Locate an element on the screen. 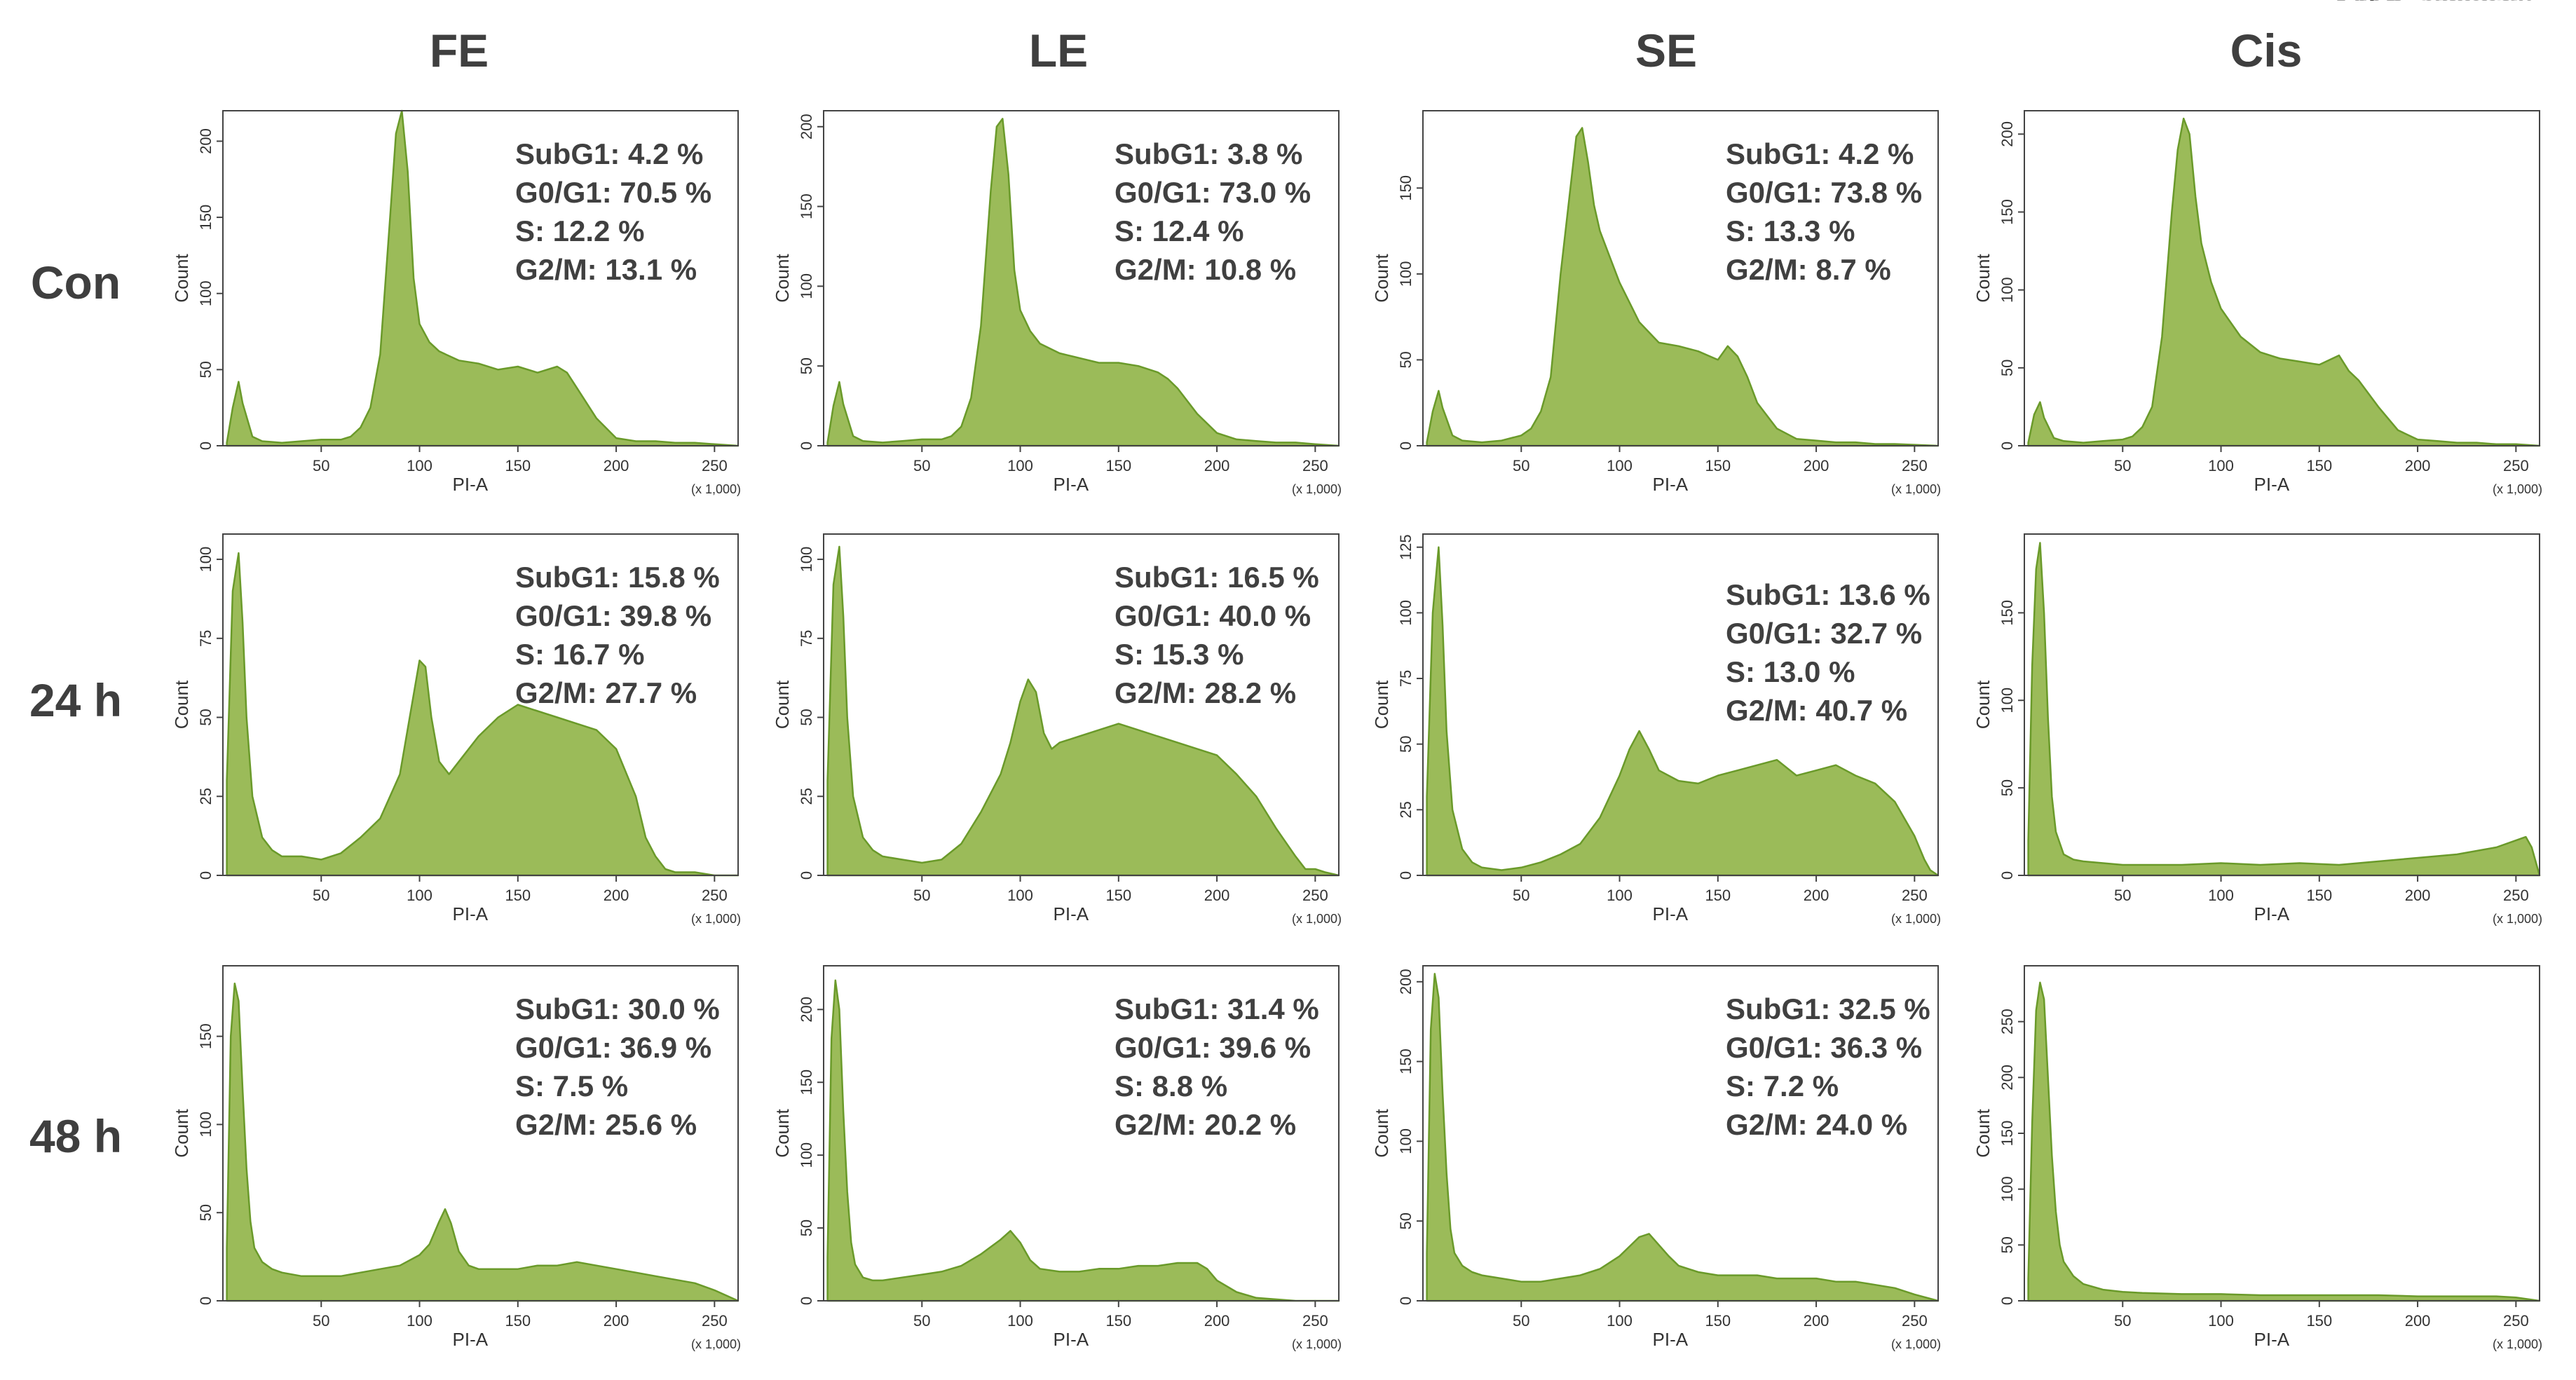  g0g1-stat: G0/G1: 70.5 % is located at coordinates (613, 192).